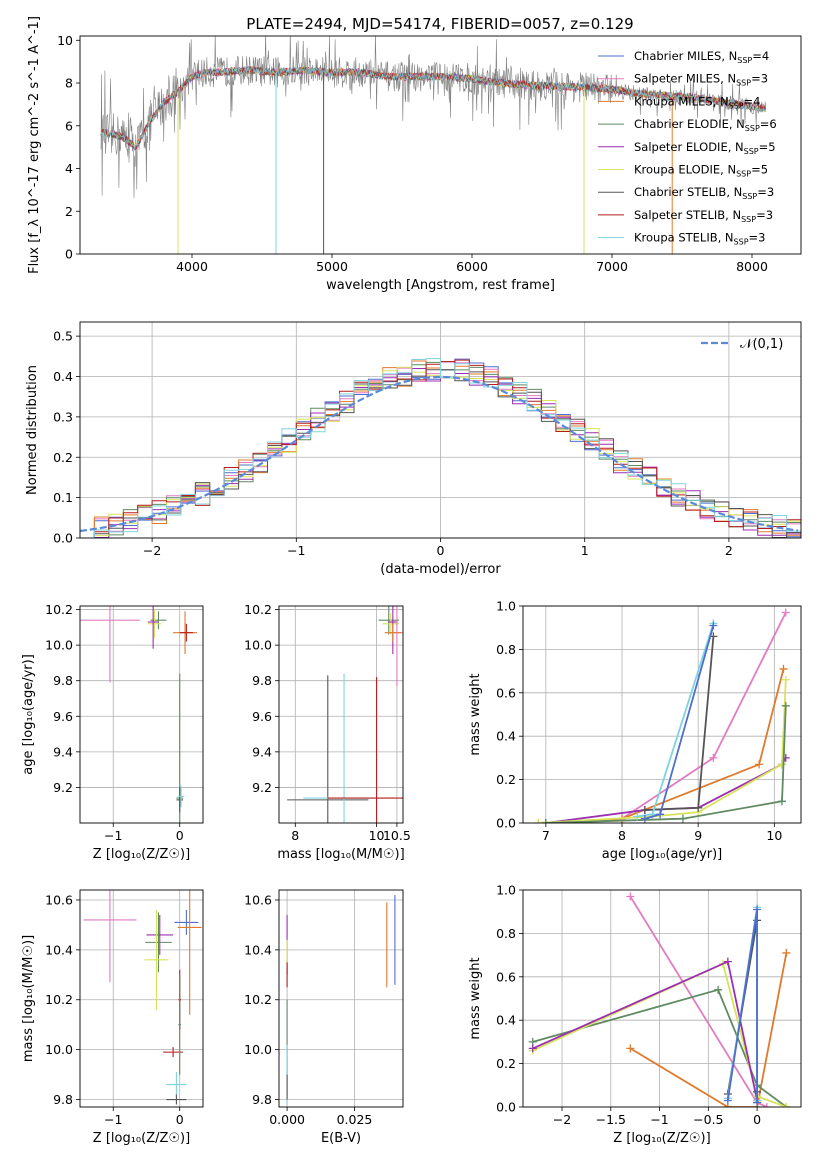 The height and width of the screenshot is (1170, 819). What do you see at coordinates (69, 83) in the screenshot?
I see `y-tick-label: 8` at bounding box center [69, 83].